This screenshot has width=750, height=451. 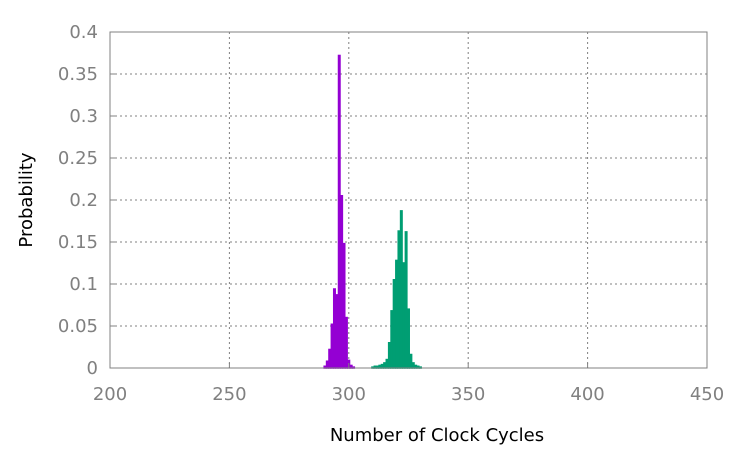 What do you see at coordinates (468, 394) in the screenshot?
I see `x-tick-label: 350` at bounding box center [468, 394].